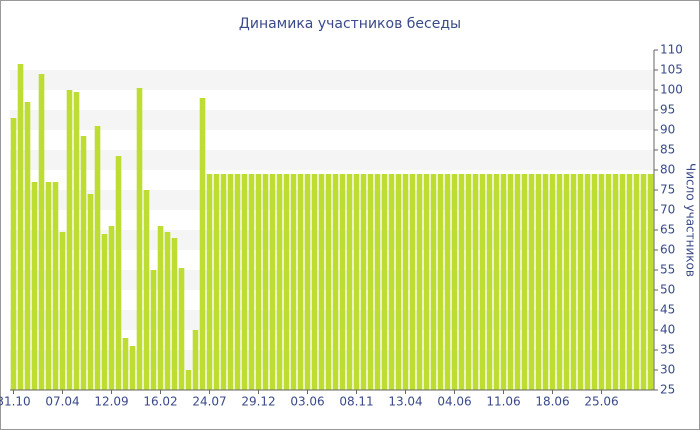 This screenshot has width=700, height=430. What do you see at coordinates (671, 90) in the screenshot?
I see `y-tick-label: 100` at bounding box center [671, 90].